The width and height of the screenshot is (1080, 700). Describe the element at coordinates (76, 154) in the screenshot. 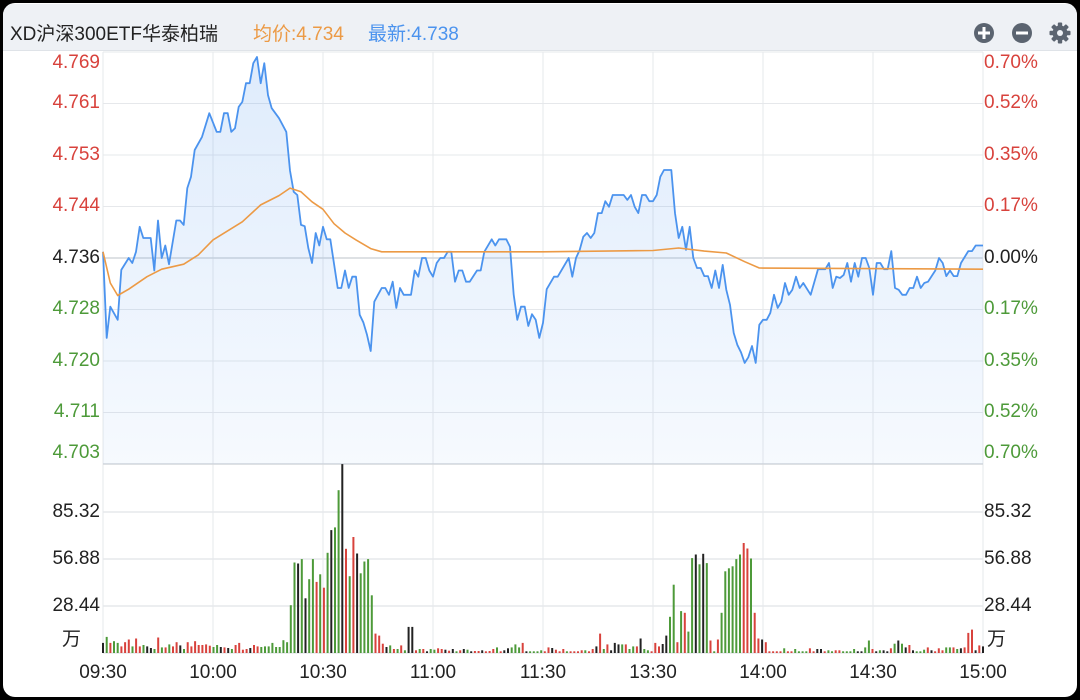

I see `price-tick-left: 4.753` at that location.